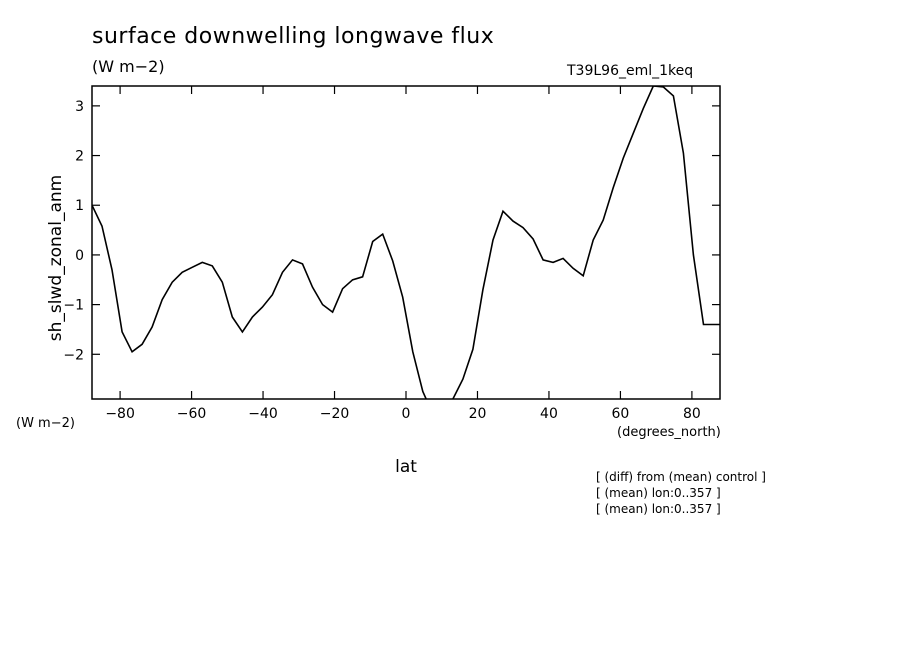 This screenshot has height=654, width=904. I want to click on x-tick-label: 0, so click(406, 414).